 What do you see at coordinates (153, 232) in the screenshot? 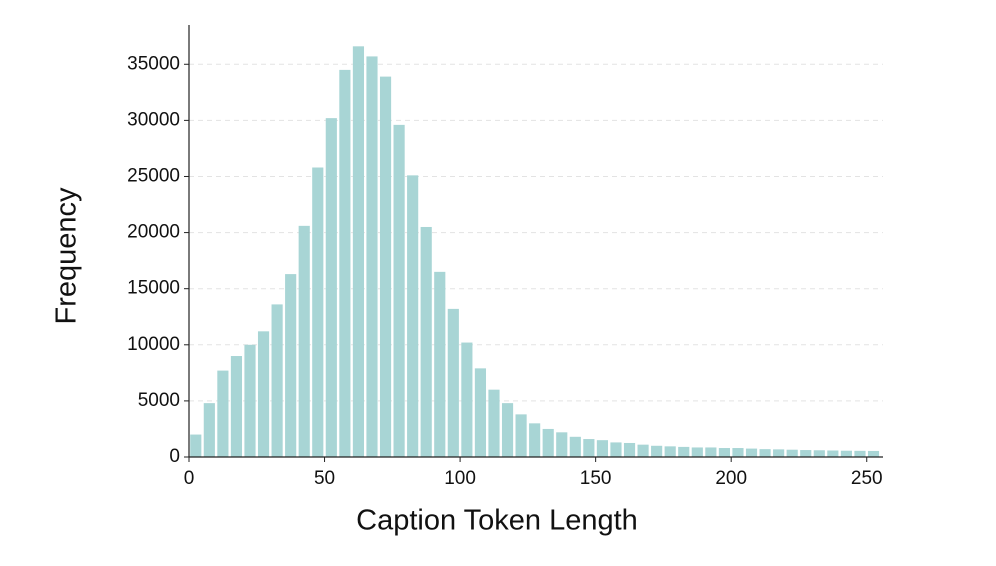
I see `y-tick-label: 20000` at bounding box center [153, 232].